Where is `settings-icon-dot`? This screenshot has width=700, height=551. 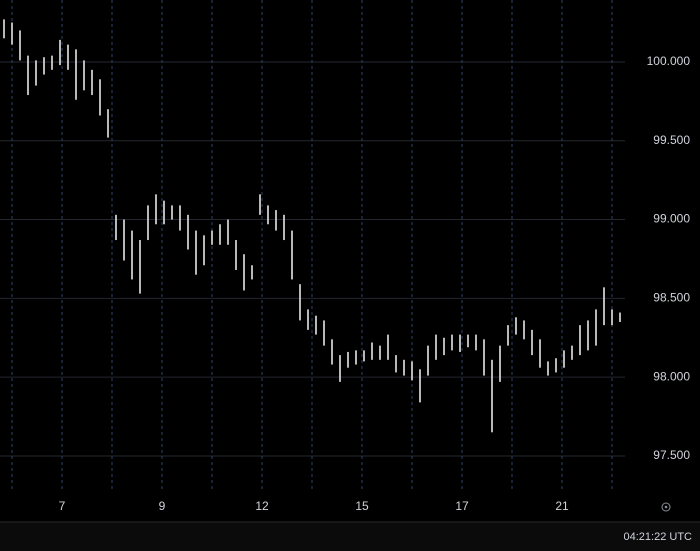
settings-icon-dot is located at coordinates (666, 507).